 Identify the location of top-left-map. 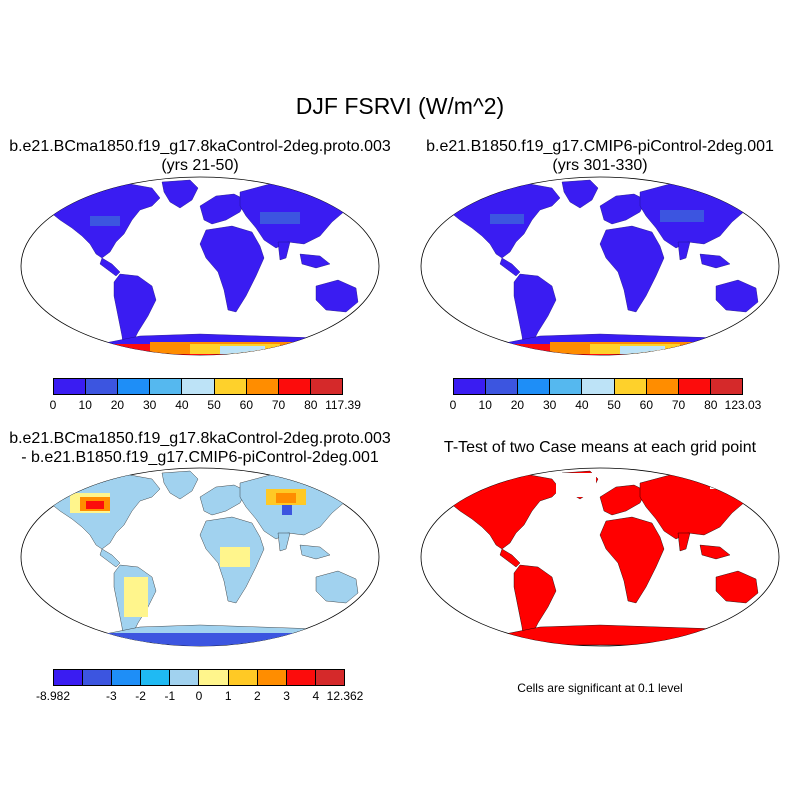
(200, 266).